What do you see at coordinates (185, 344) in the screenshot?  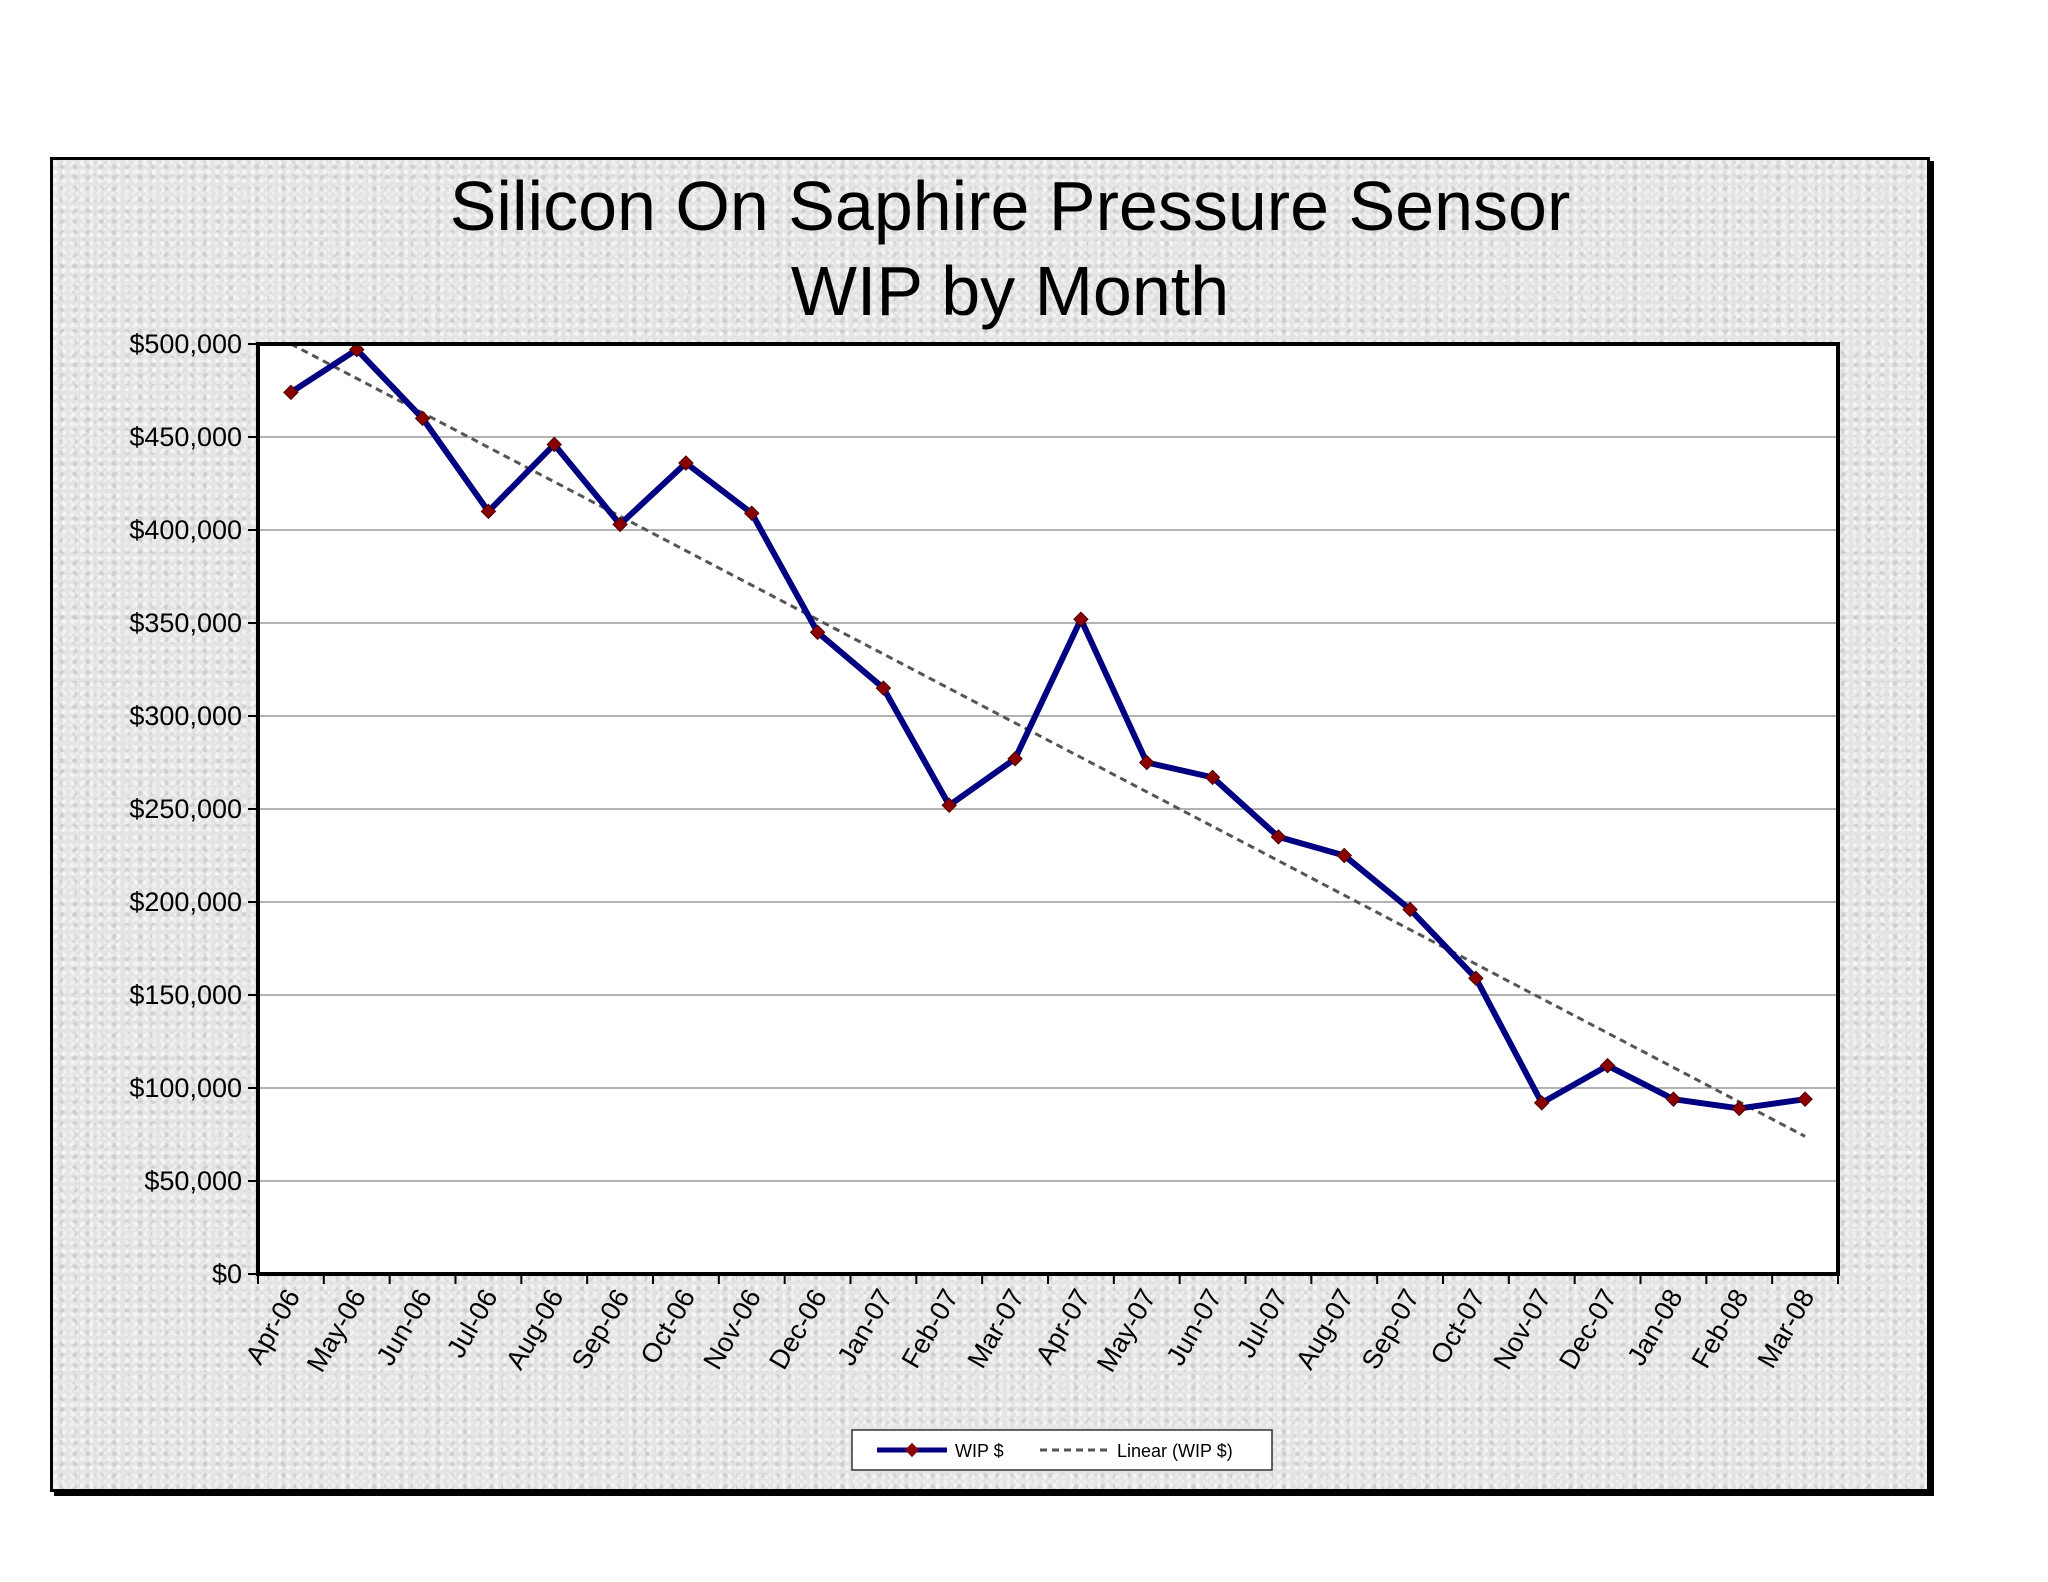 I see `y-tick-label: $500,000` at bounding box center [185, 344].